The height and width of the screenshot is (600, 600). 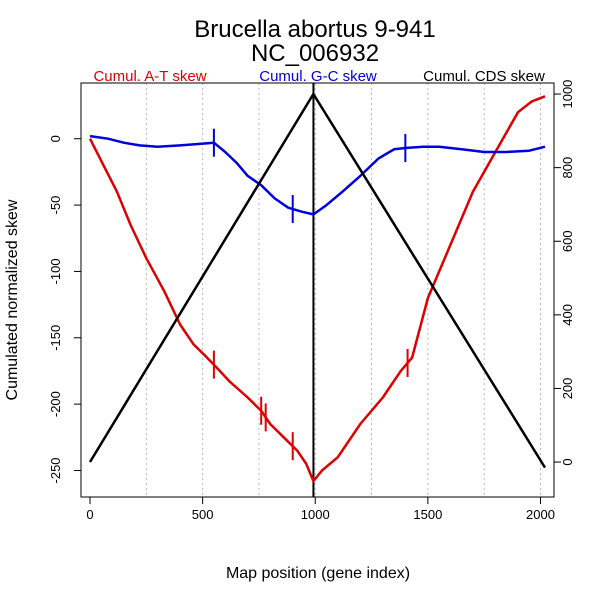 What do you see at coordinates (567, 389) in the screenshot?
I see `y-right-tick-label-200: 200` at bounding box center [567, 389].